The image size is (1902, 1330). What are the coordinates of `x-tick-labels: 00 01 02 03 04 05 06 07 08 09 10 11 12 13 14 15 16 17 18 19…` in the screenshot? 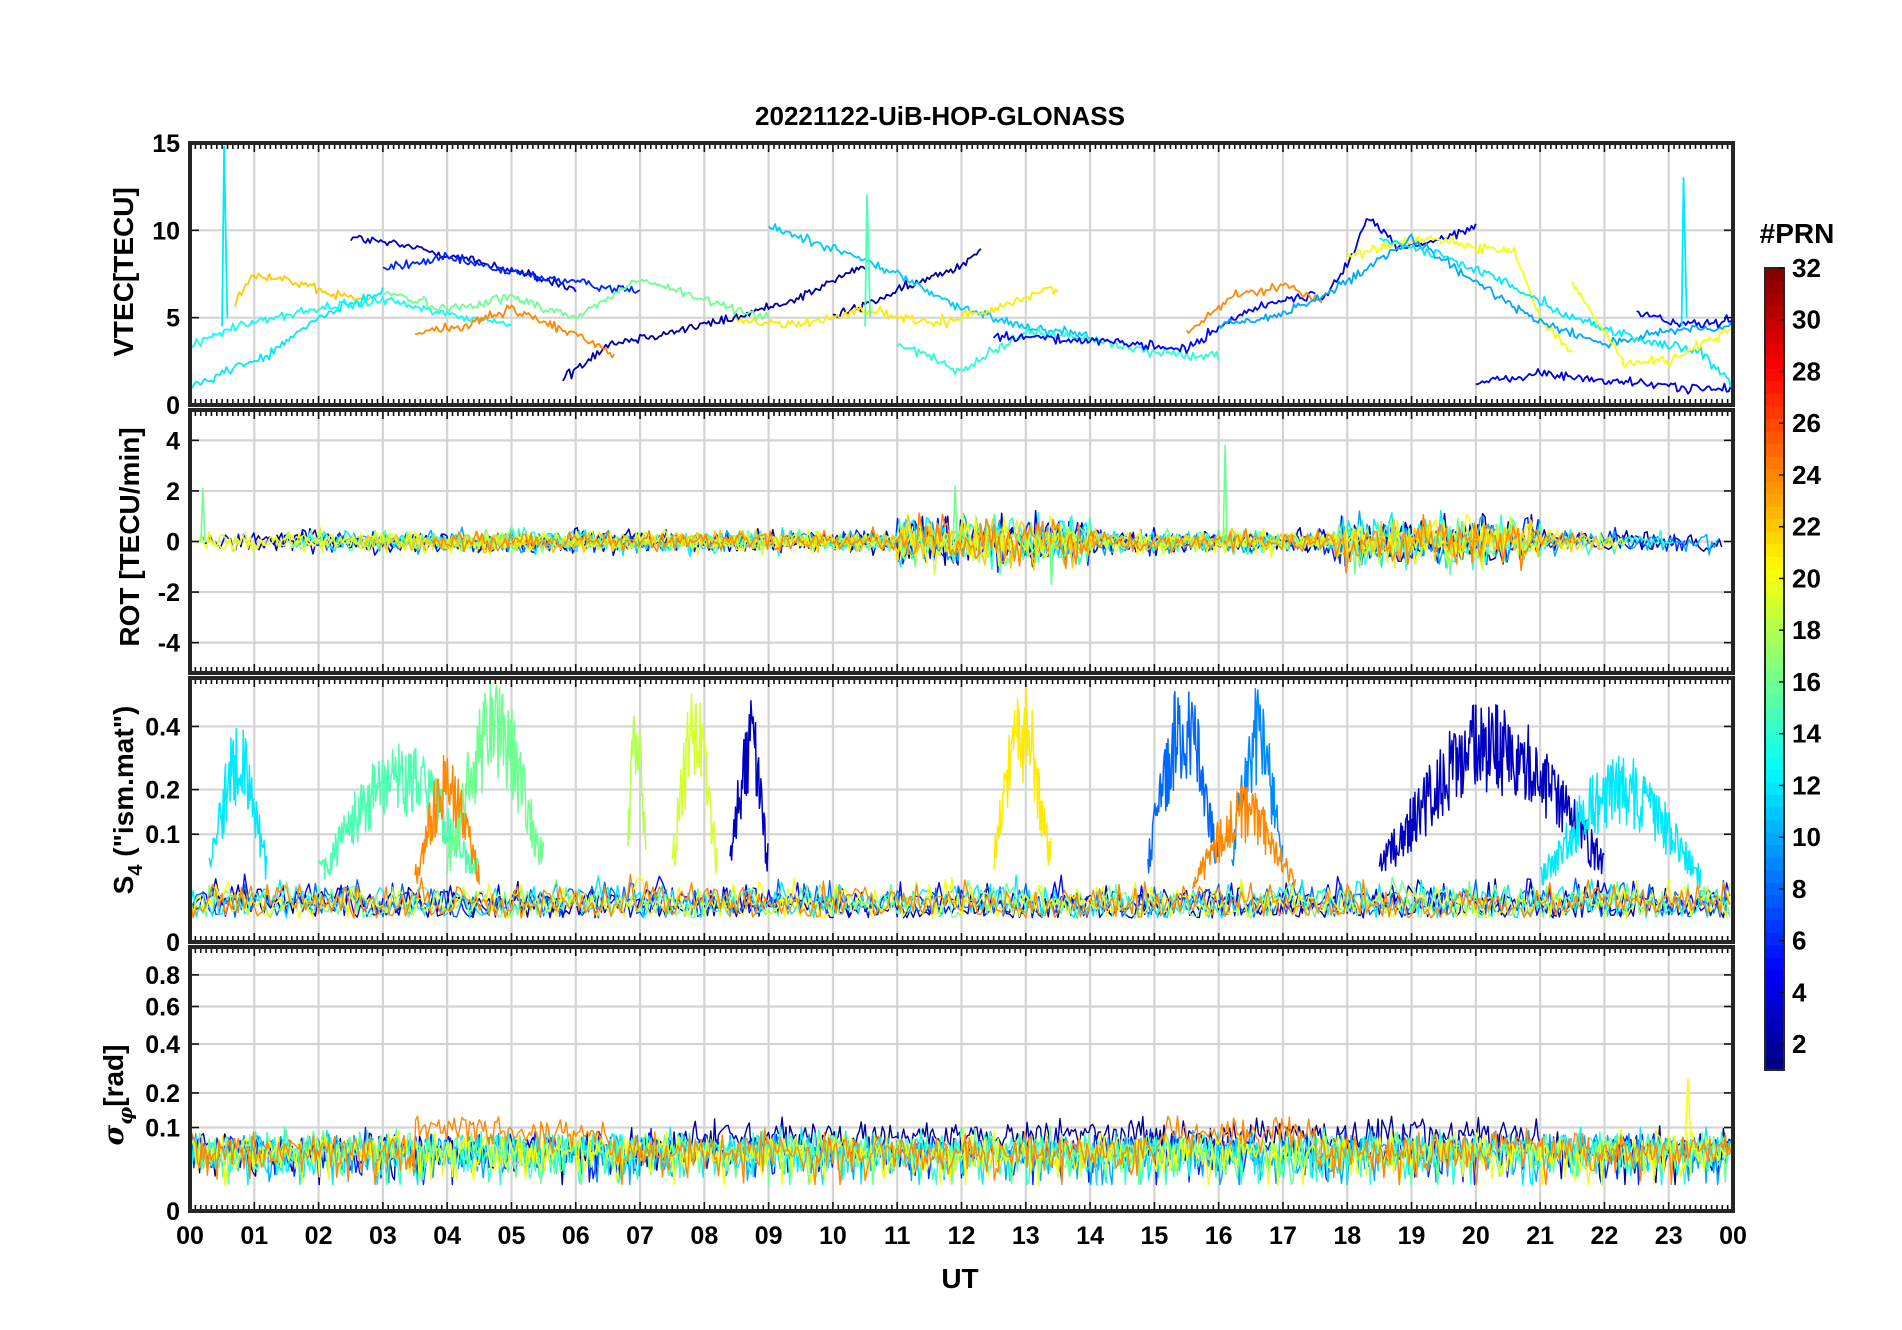 It's located at (961, 1236).